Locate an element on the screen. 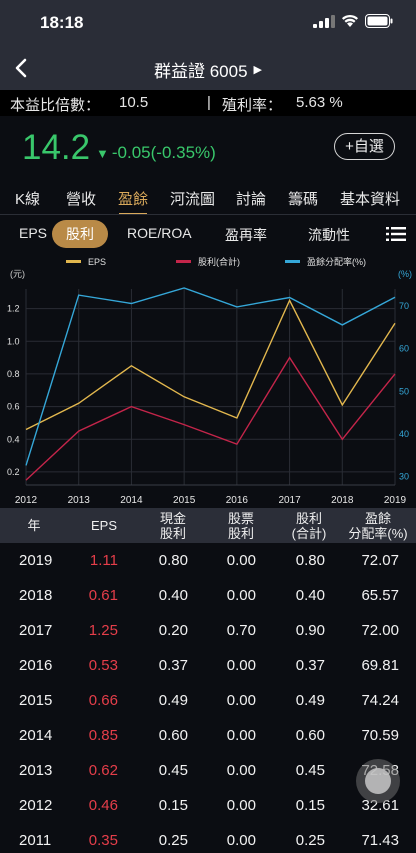 This screenshot has width=416, height=853. floating-touch-dot is located at coordinates (378, 781).